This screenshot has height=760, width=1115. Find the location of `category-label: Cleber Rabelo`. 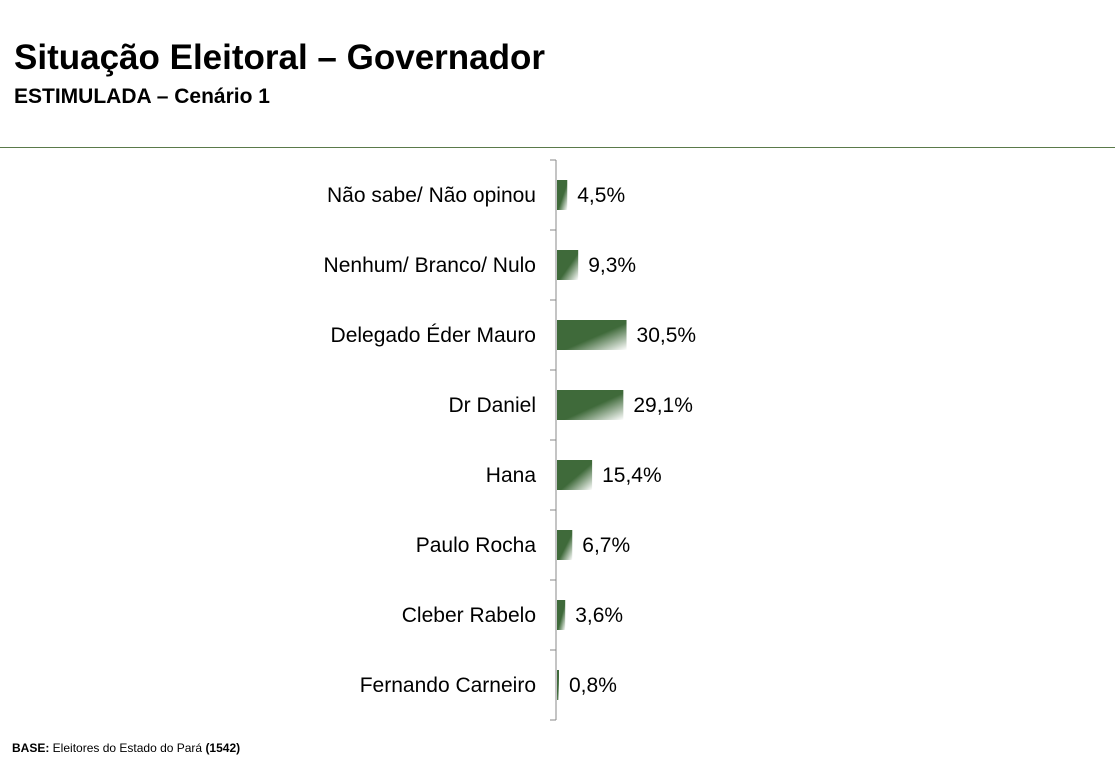

category-label: Cleber Rabelo is located at coordinates (469, 615).